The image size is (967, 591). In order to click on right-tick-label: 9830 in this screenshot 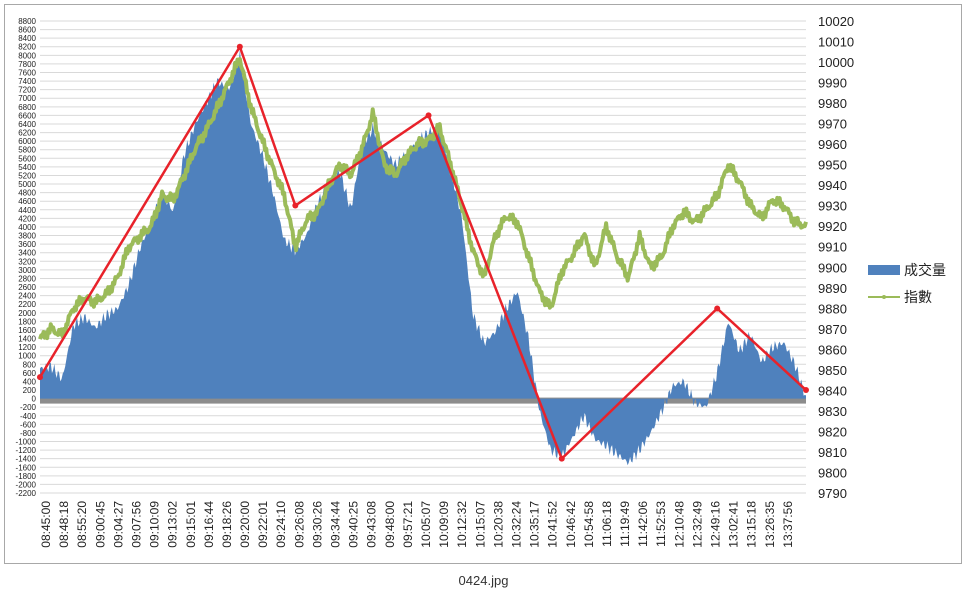, I will do `click(832, 411)`.